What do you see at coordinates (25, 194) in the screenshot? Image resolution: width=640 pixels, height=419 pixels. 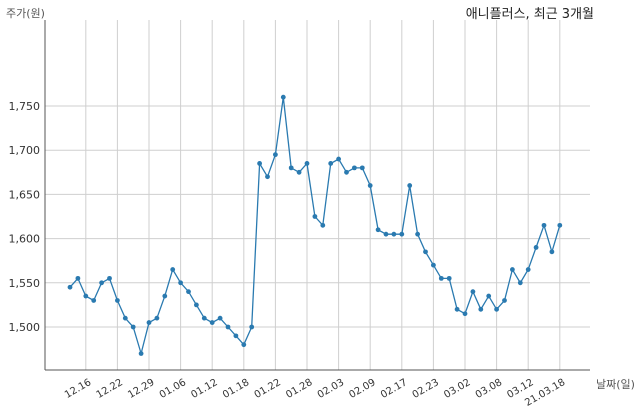 I see `y-tick-label: 1,650` at bounding box center [25, 194].